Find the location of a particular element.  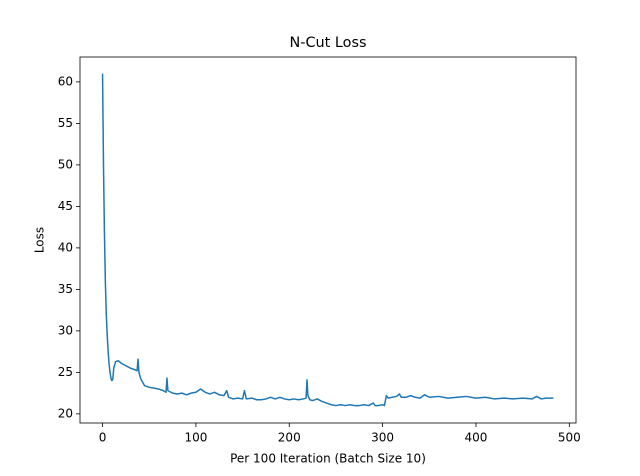

y-tick-label: 40 is located at coordinates (65, 247).